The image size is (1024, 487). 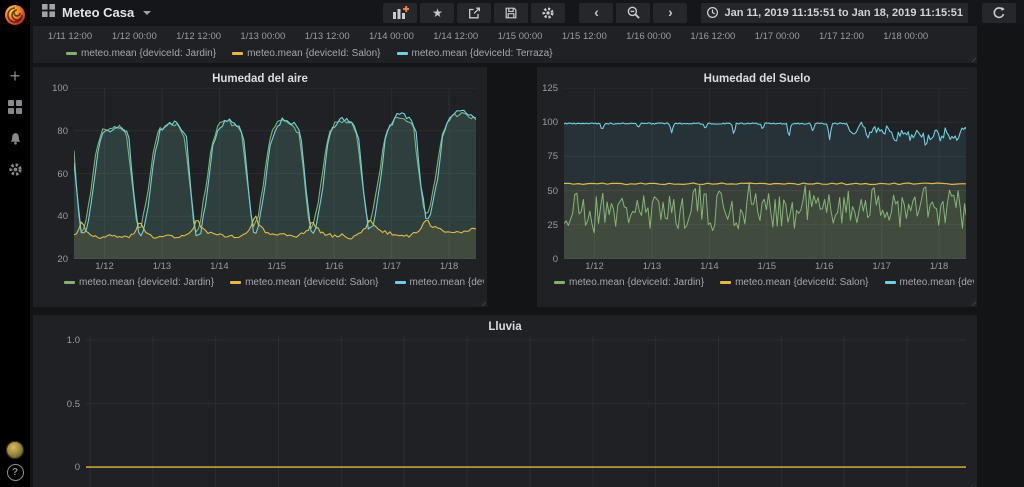 What do you see at coordinates (15, 15) in the screenshot?
I see `grafana-logo-icon` at bounding box center [15, 15].